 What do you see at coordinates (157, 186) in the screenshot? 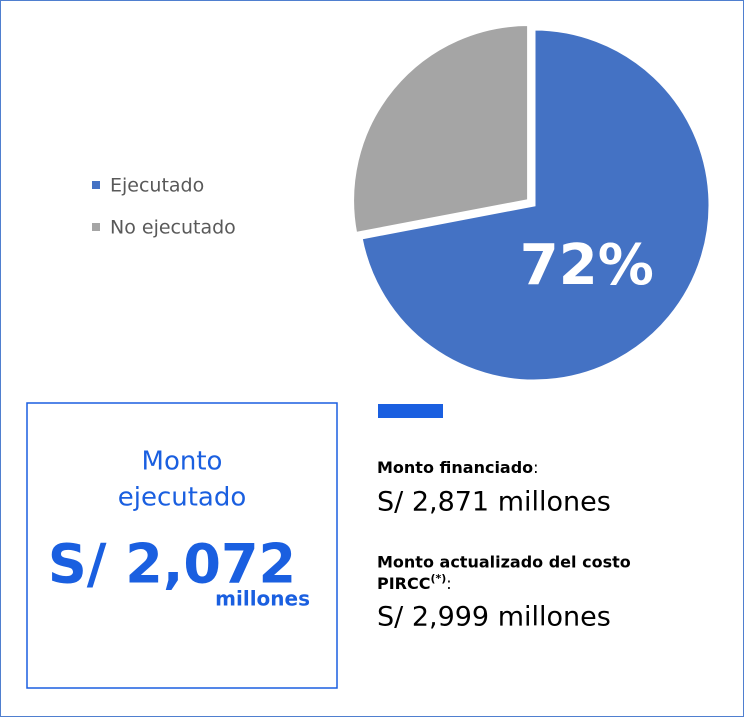
I see `legend-label: Ejecutado` at bounding box center [157, 186].